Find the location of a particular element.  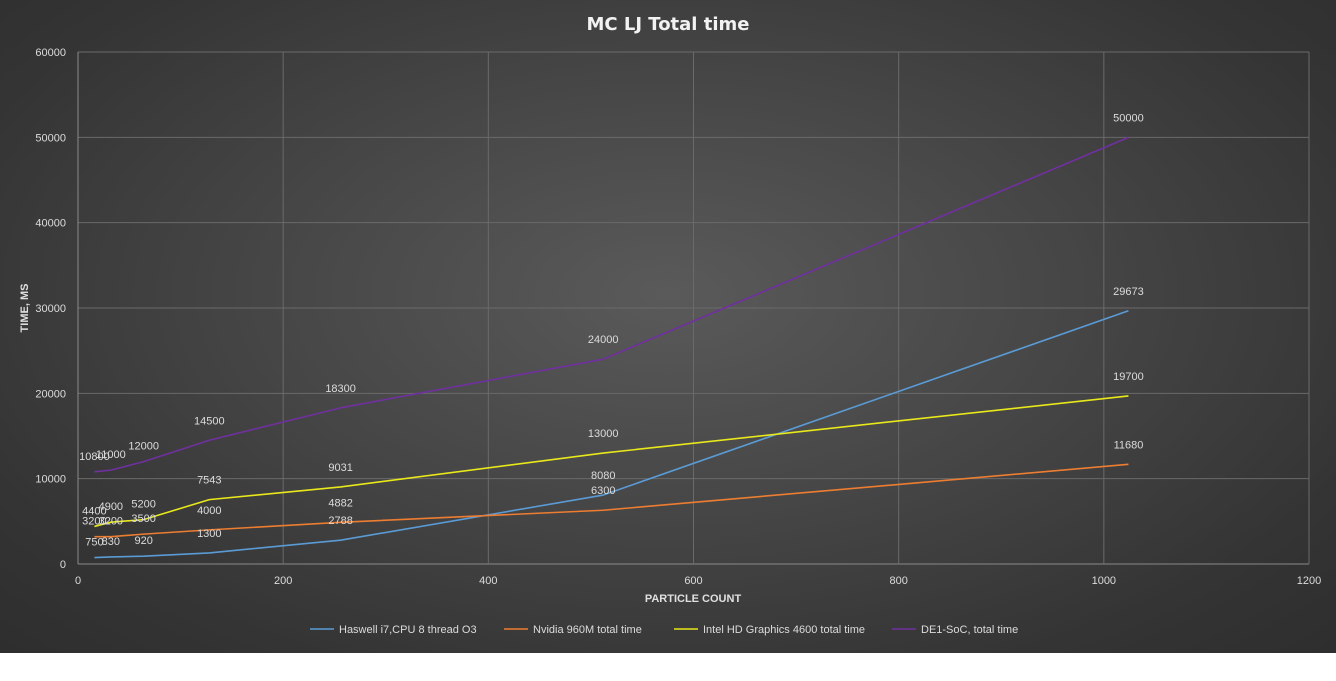

x-tick-label: 400 is located at coordinates (488, 581).